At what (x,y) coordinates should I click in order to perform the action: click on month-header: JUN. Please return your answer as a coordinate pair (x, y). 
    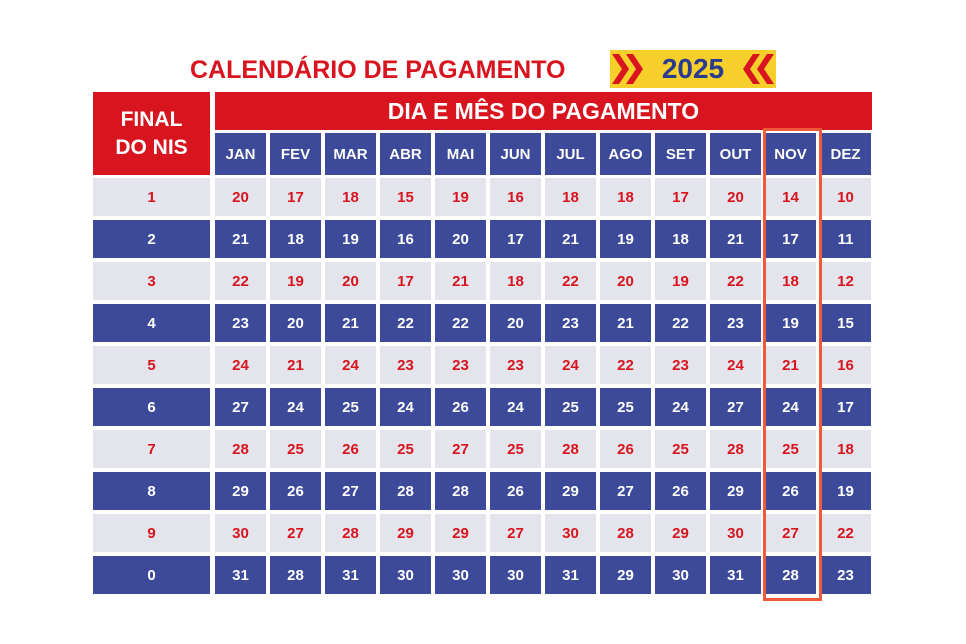
    Looking at the image, I should click on (515, 154).